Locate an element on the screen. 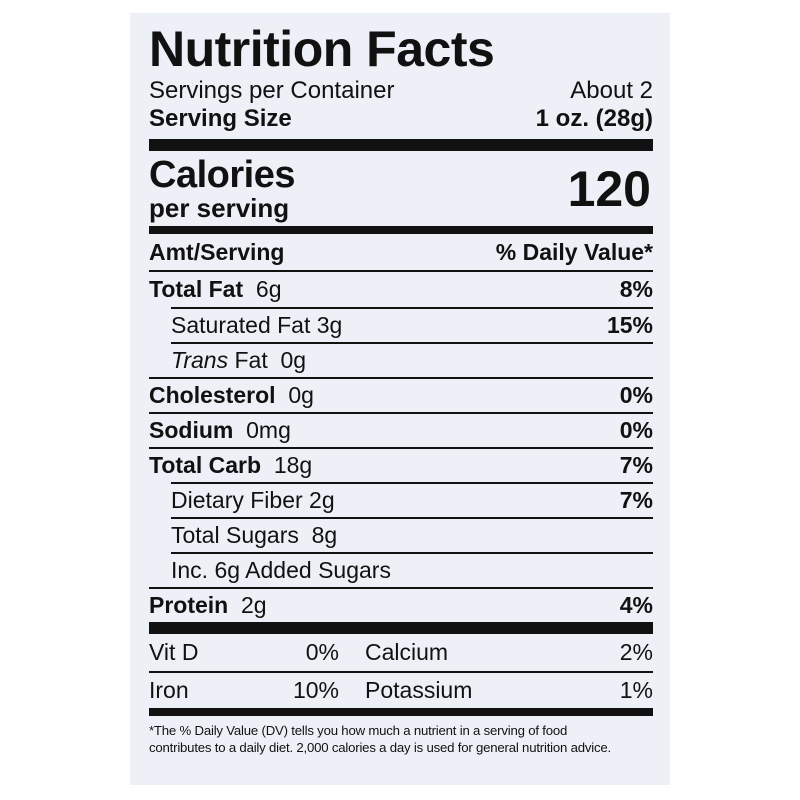 The height and width of the screenshot is (800, 800). nutrient-row-added-sugars: Inc. 6g Added Sugars is located at coordinates (412, 569).